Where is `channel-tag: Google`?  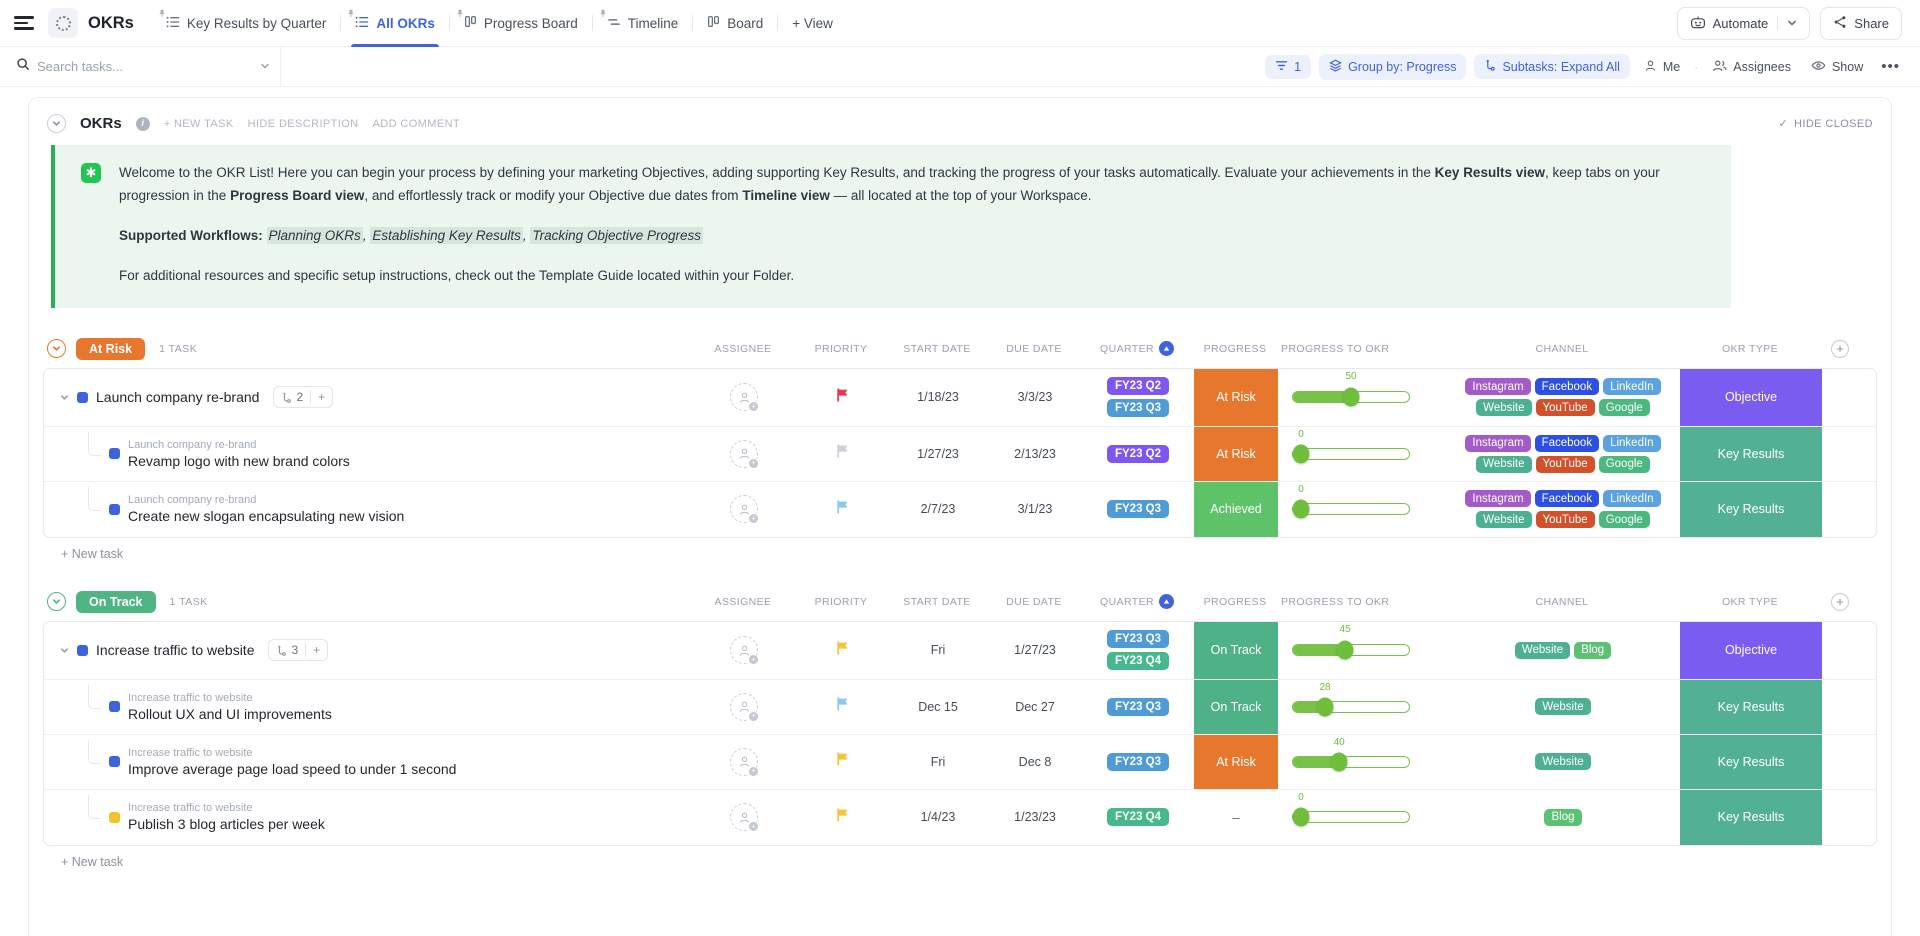
channel-tag: Google is located at coordinates (1624, 408).